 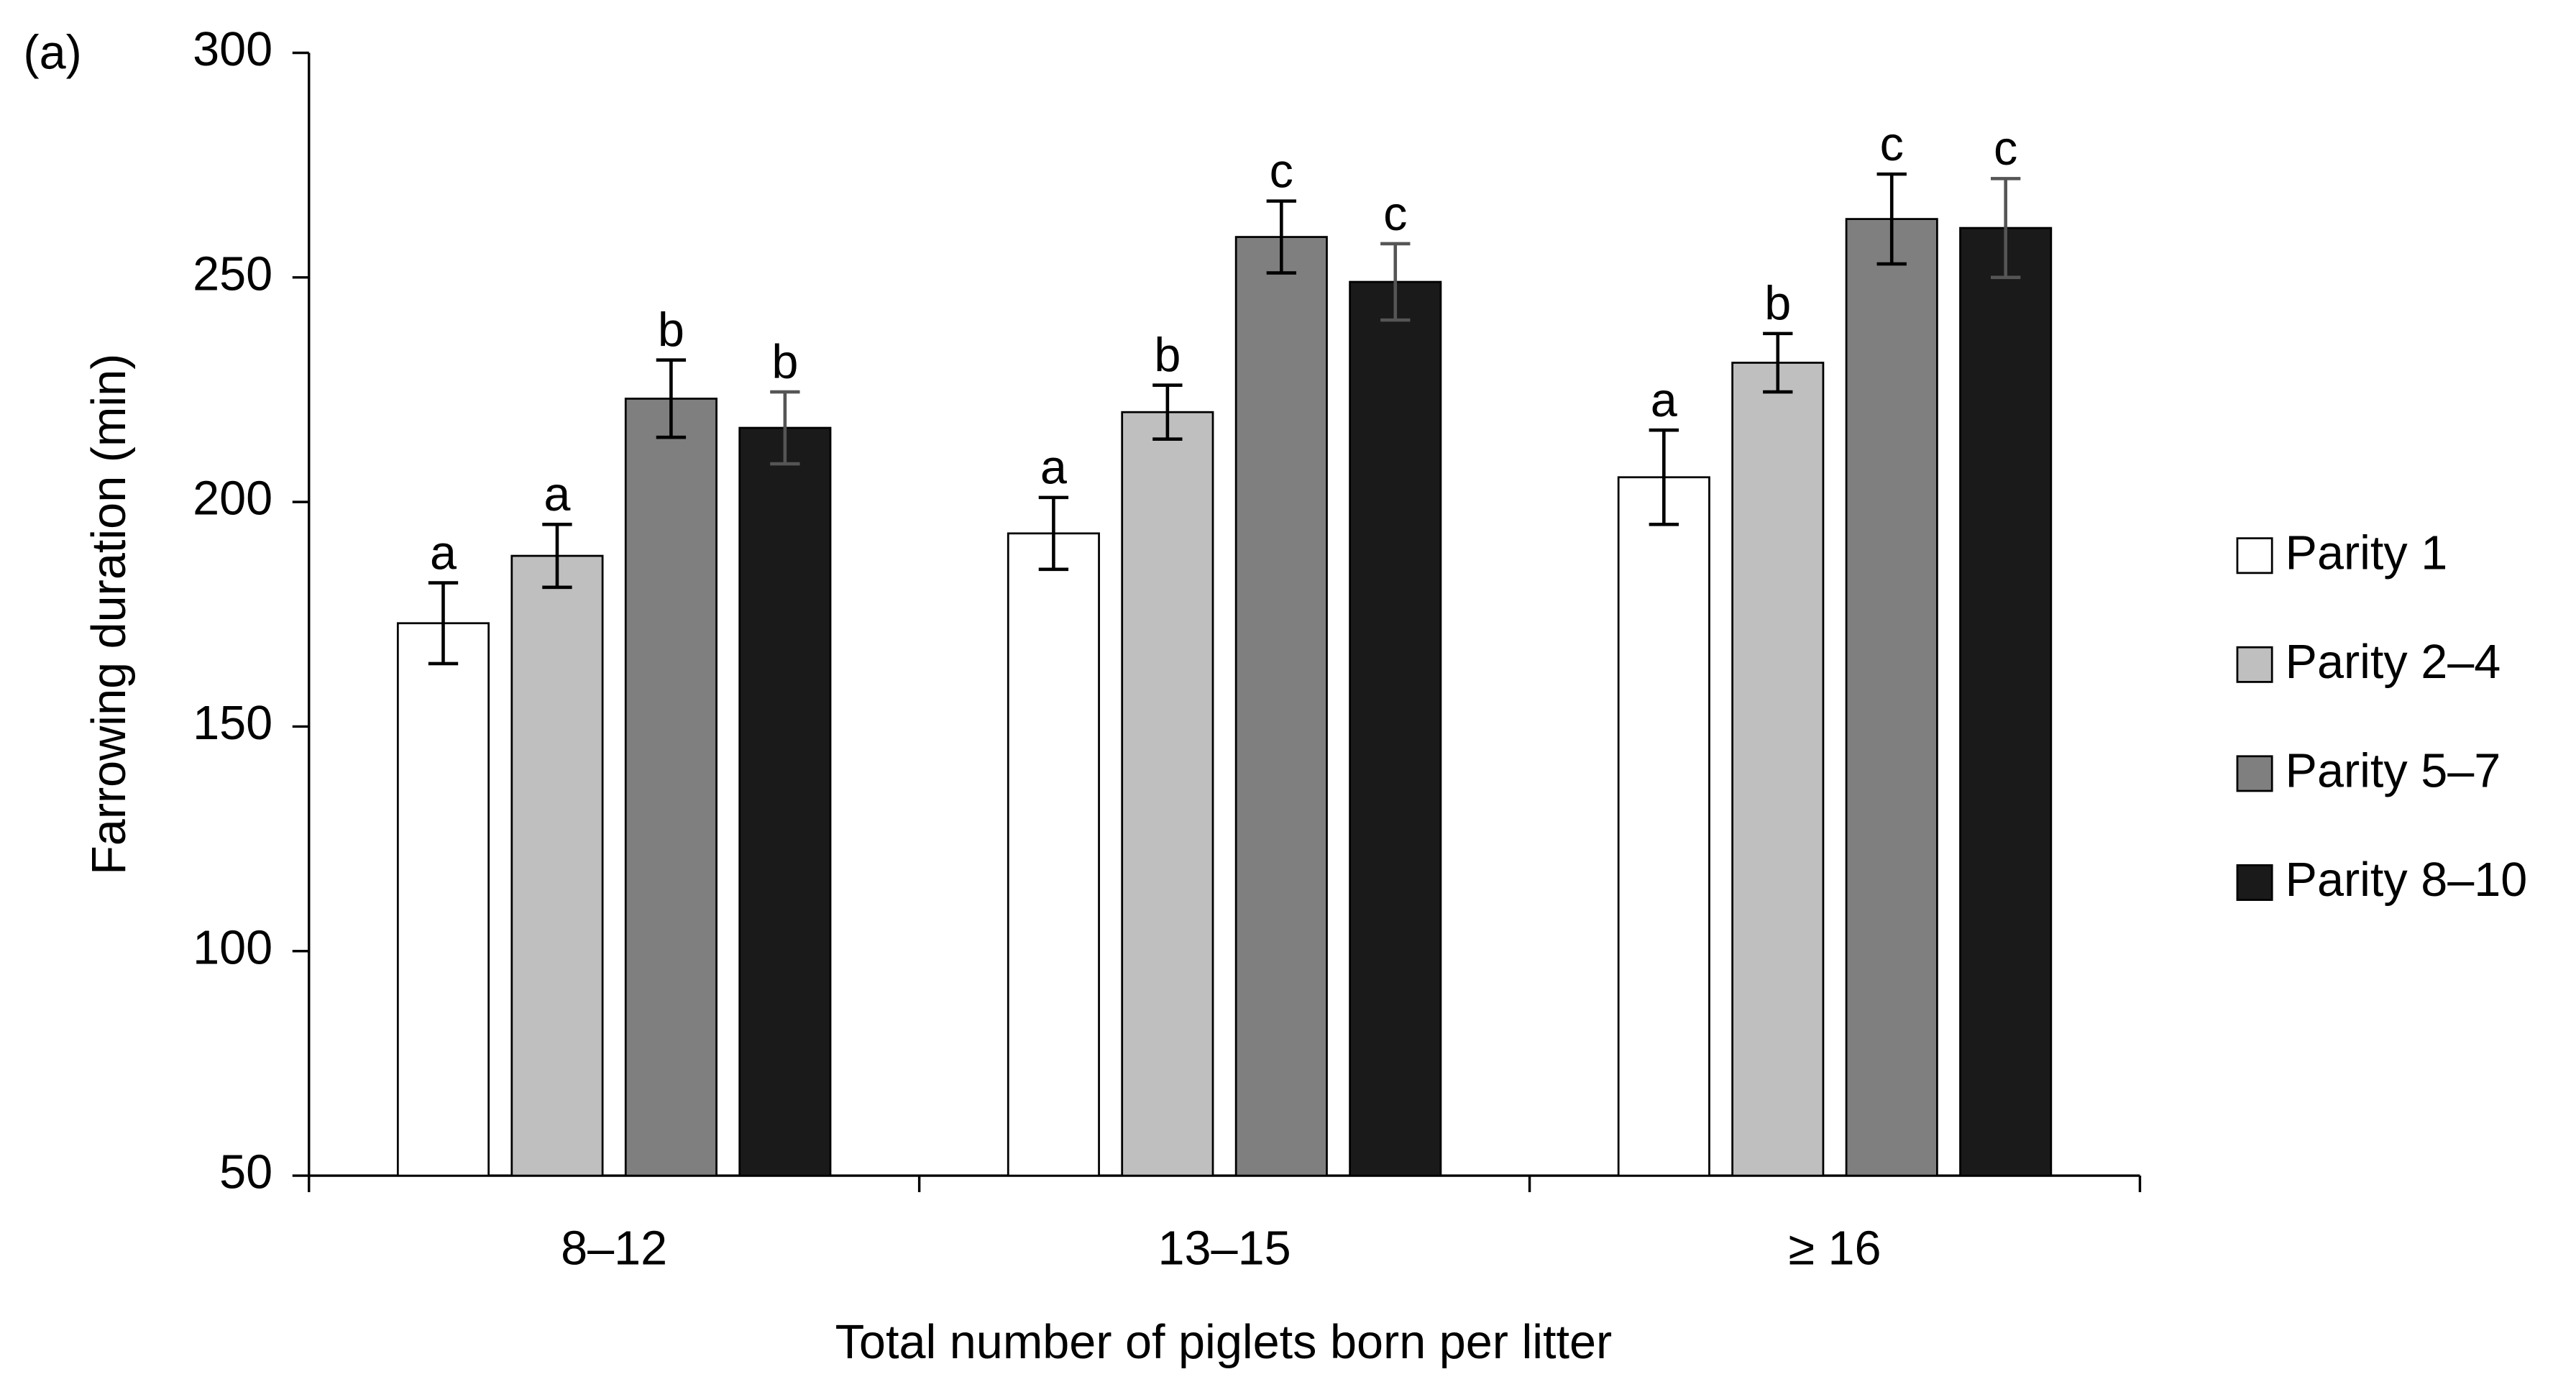 What do you see at coordinates (2393, 662) in the screenshot?
I see `legend-label: Parity 2–4` at bounding box center [2393, 662].